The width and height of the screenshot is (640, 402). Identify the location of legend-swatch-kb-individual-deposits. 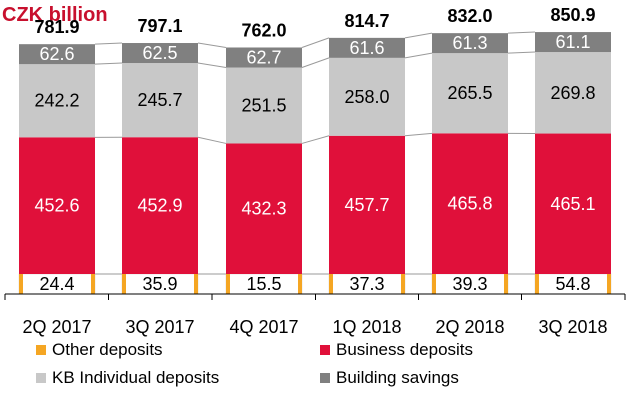
(41, 377).